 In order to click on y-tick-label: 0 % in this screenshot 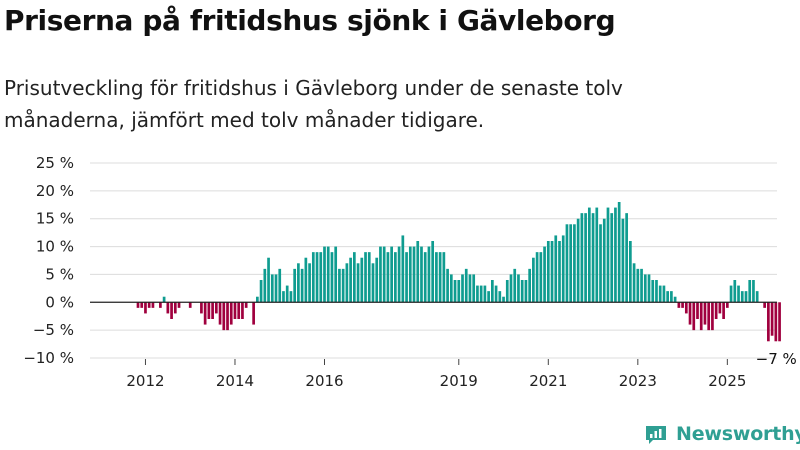, I will do `click(59, 302)`.